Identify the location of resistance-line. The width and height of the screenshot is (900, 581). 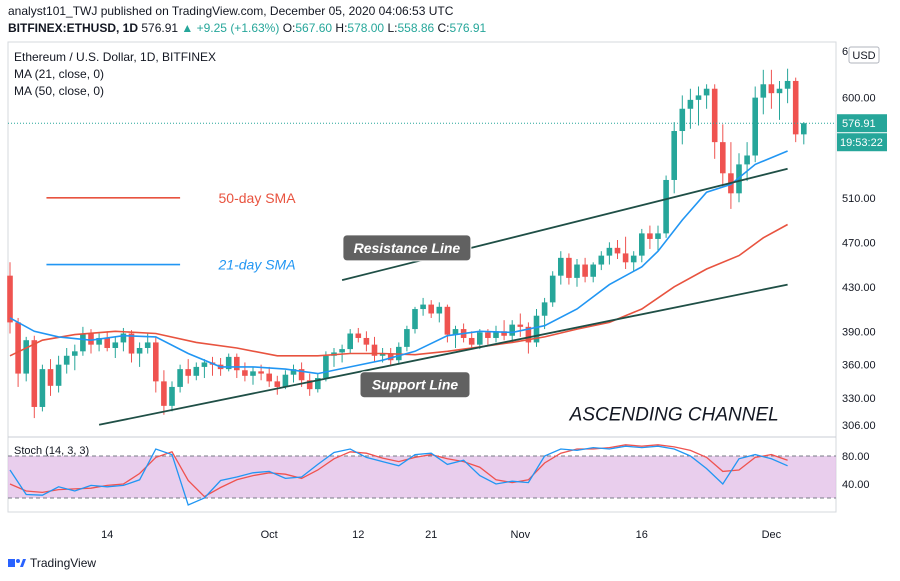
(564, 224).